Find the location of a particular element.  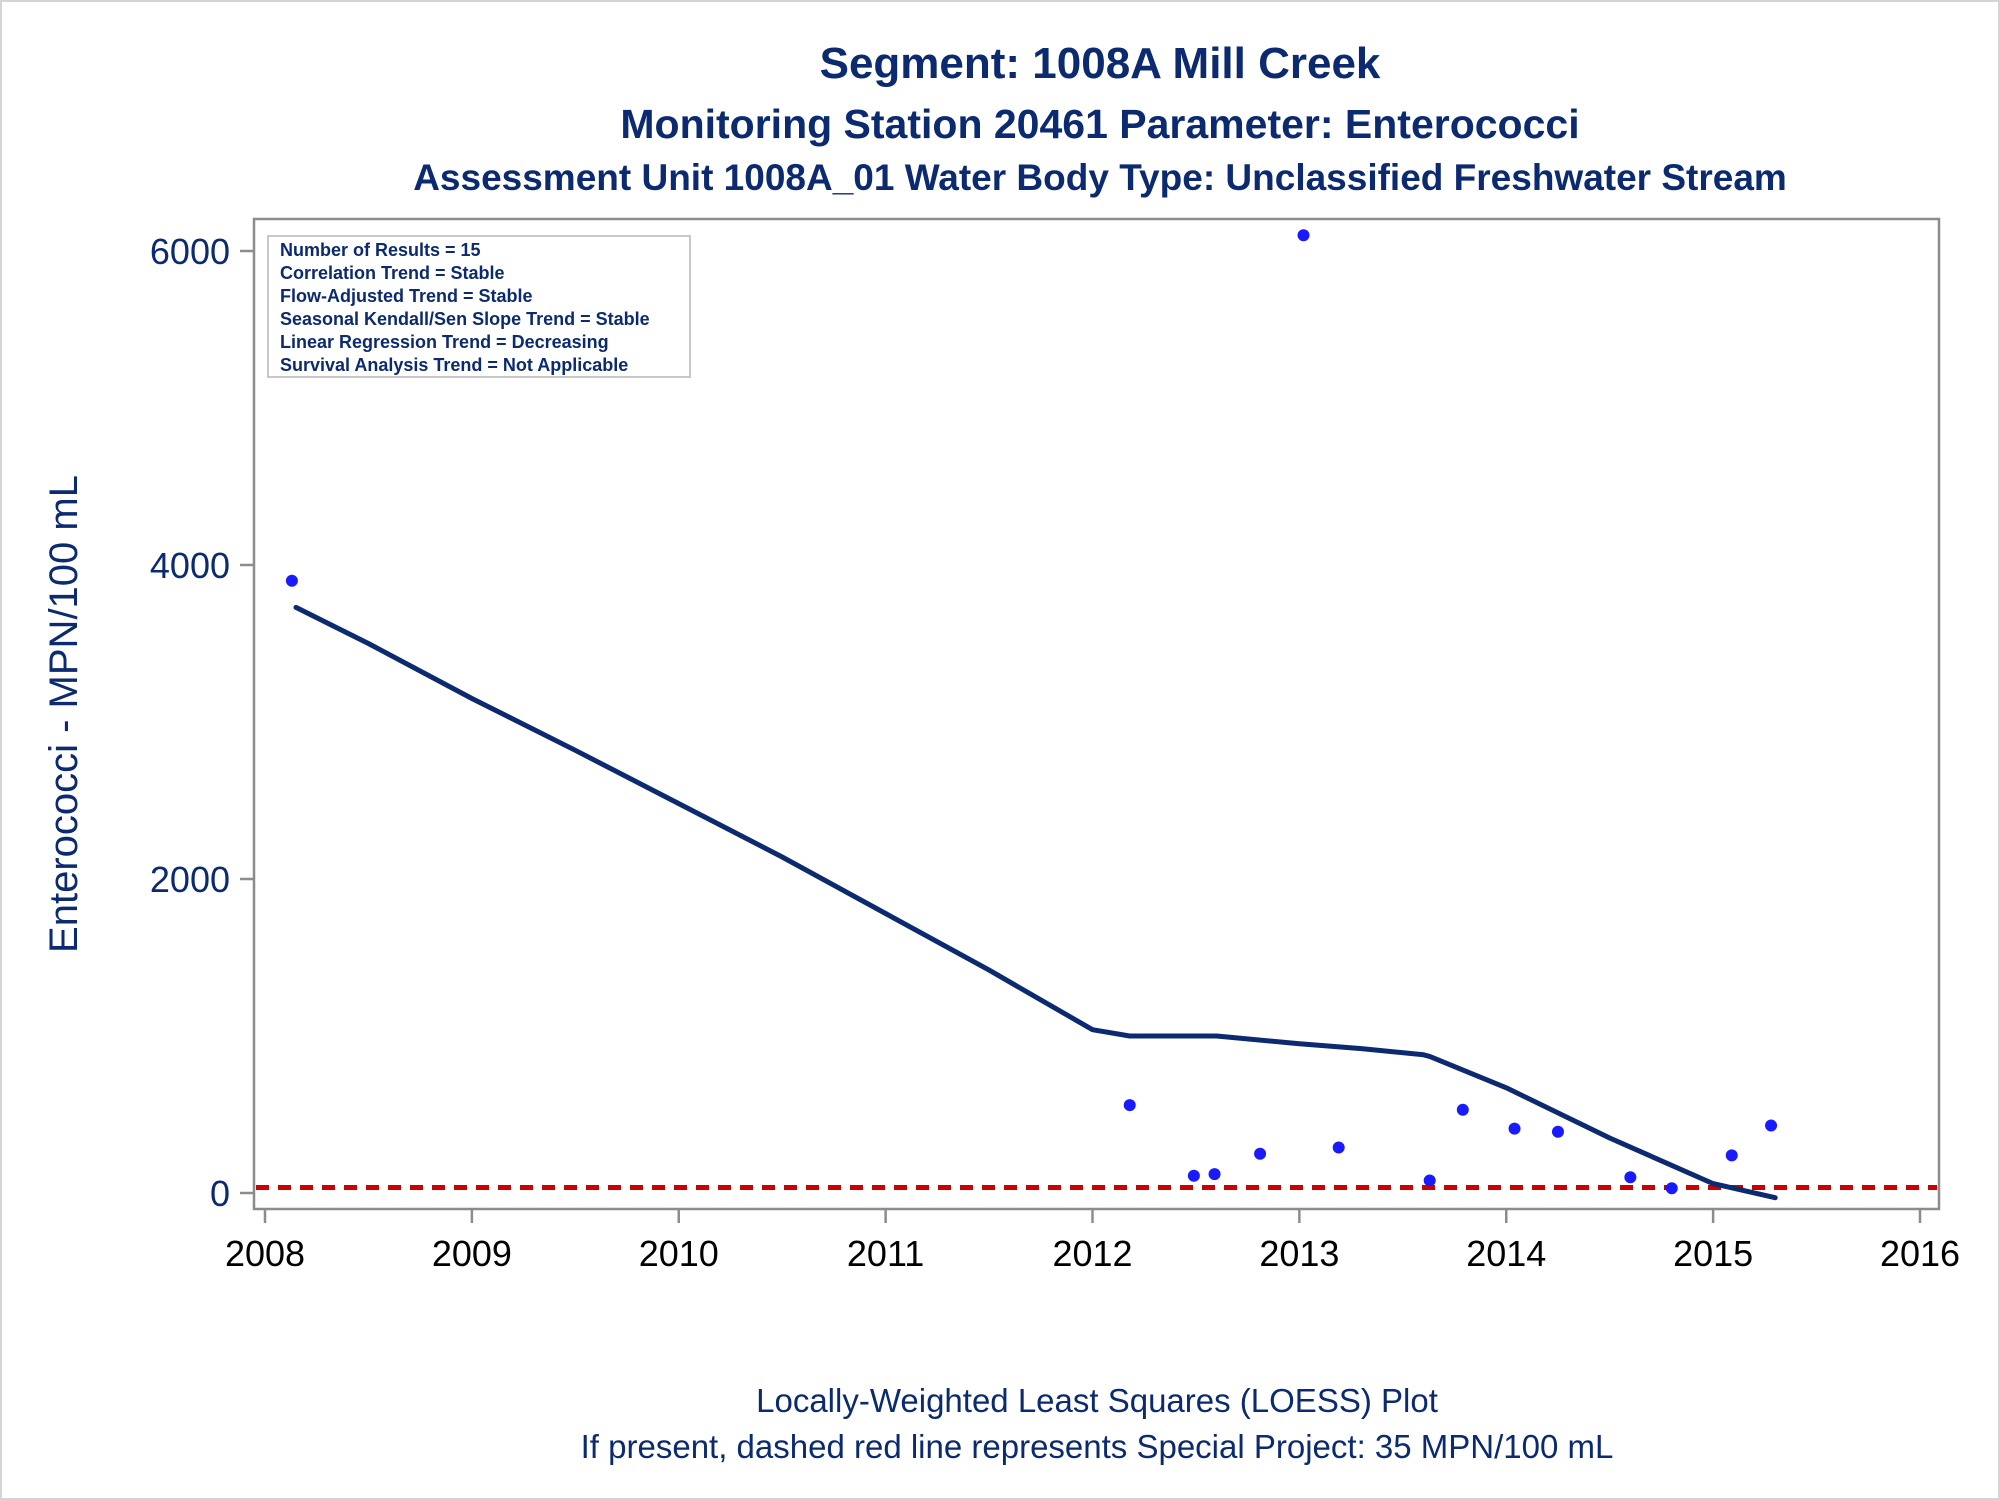

y-tick-label: 4000 is located at coordinates (190, 565).